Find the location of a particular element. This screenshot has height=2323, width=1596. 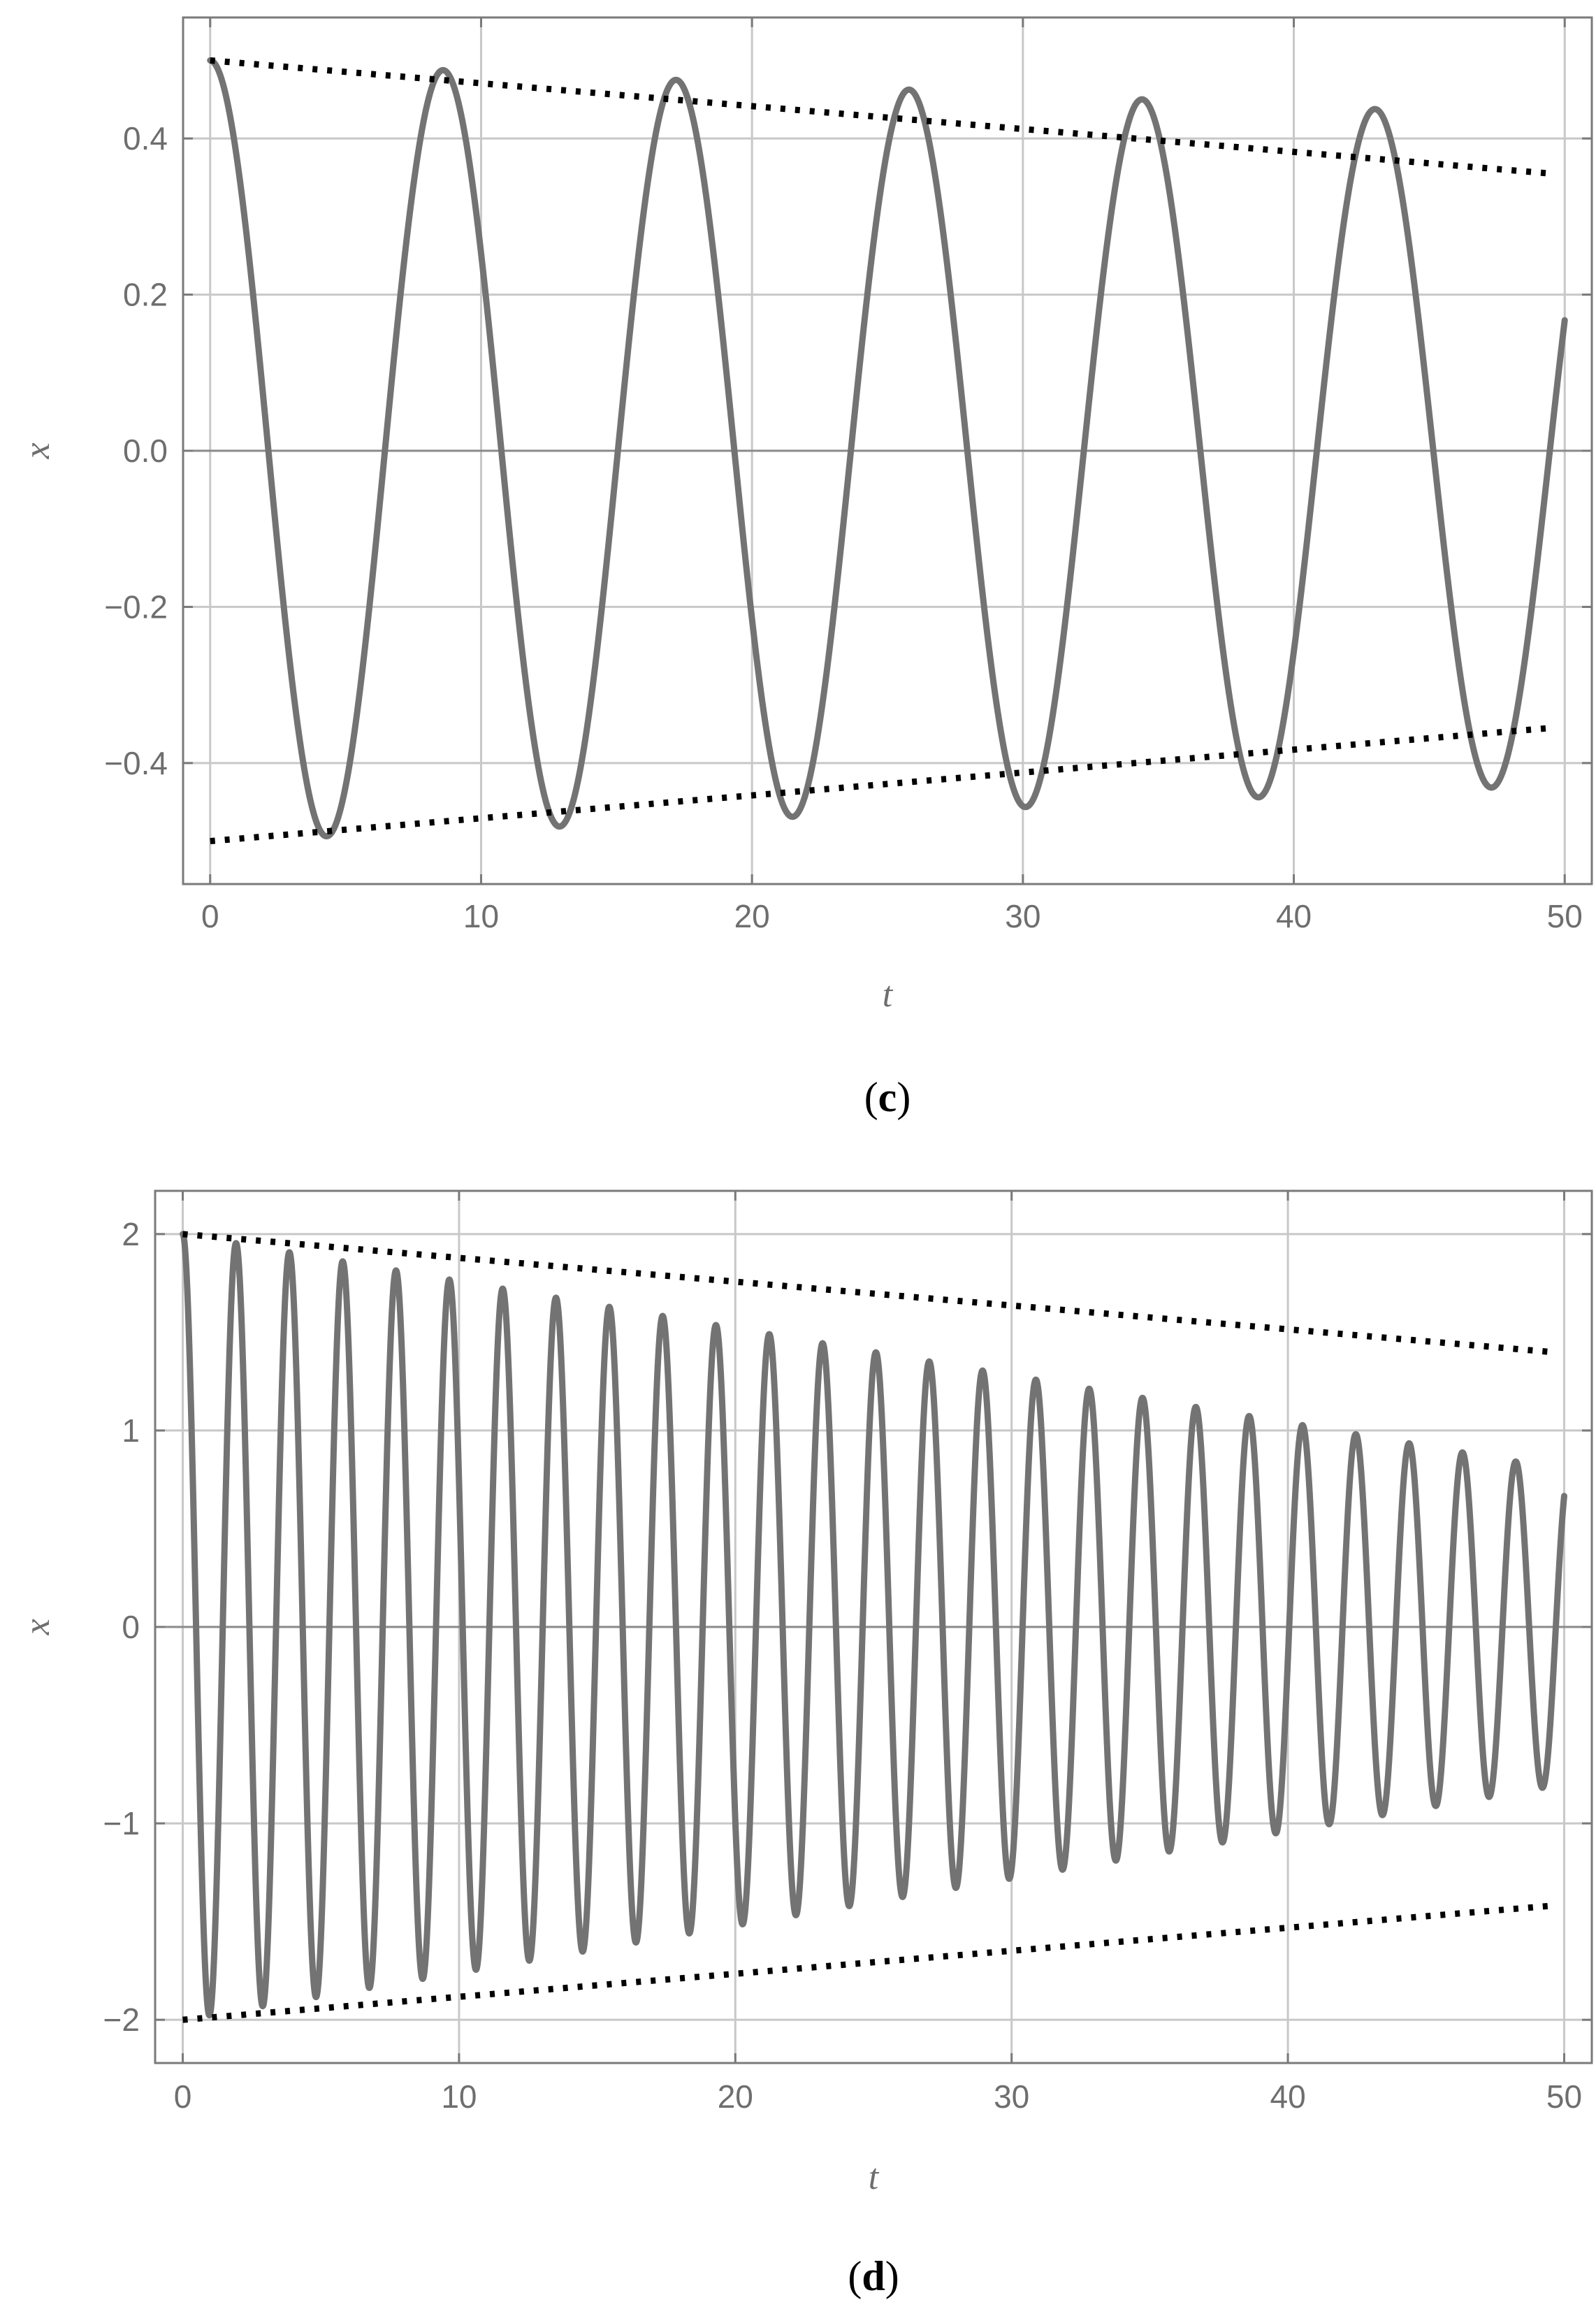

y-tick-label: −1 is located at coordinates (121, 1823).